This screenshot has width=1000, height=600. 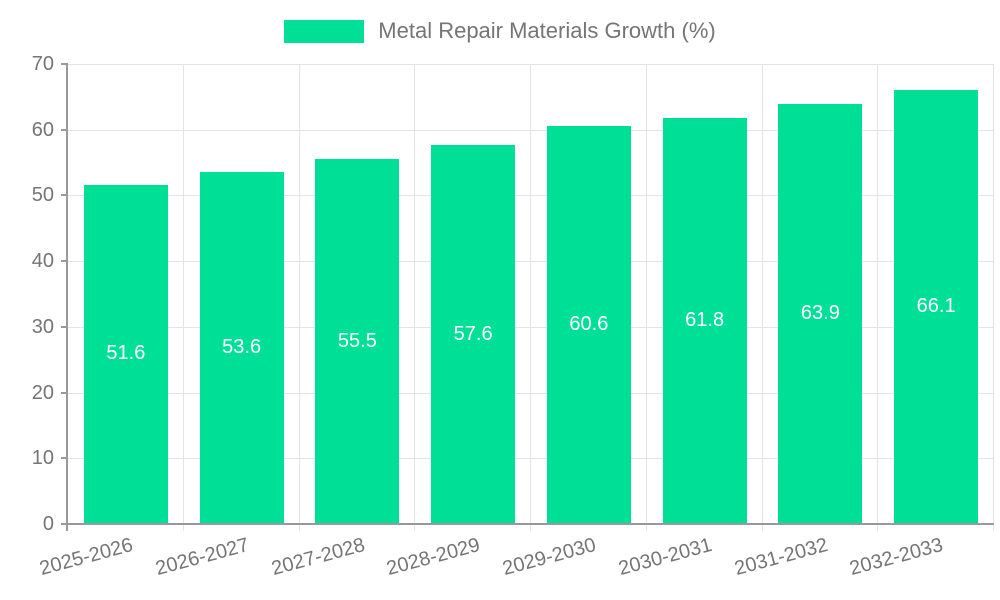 I want to click on bar-value-label: 53.6, so click(x=242, y=346).